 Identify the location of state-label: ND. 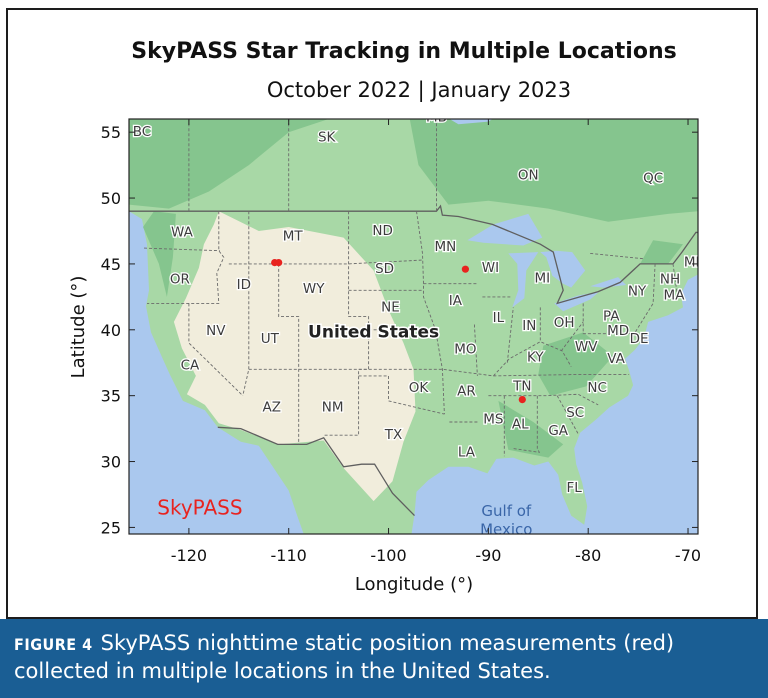
(382, 231).